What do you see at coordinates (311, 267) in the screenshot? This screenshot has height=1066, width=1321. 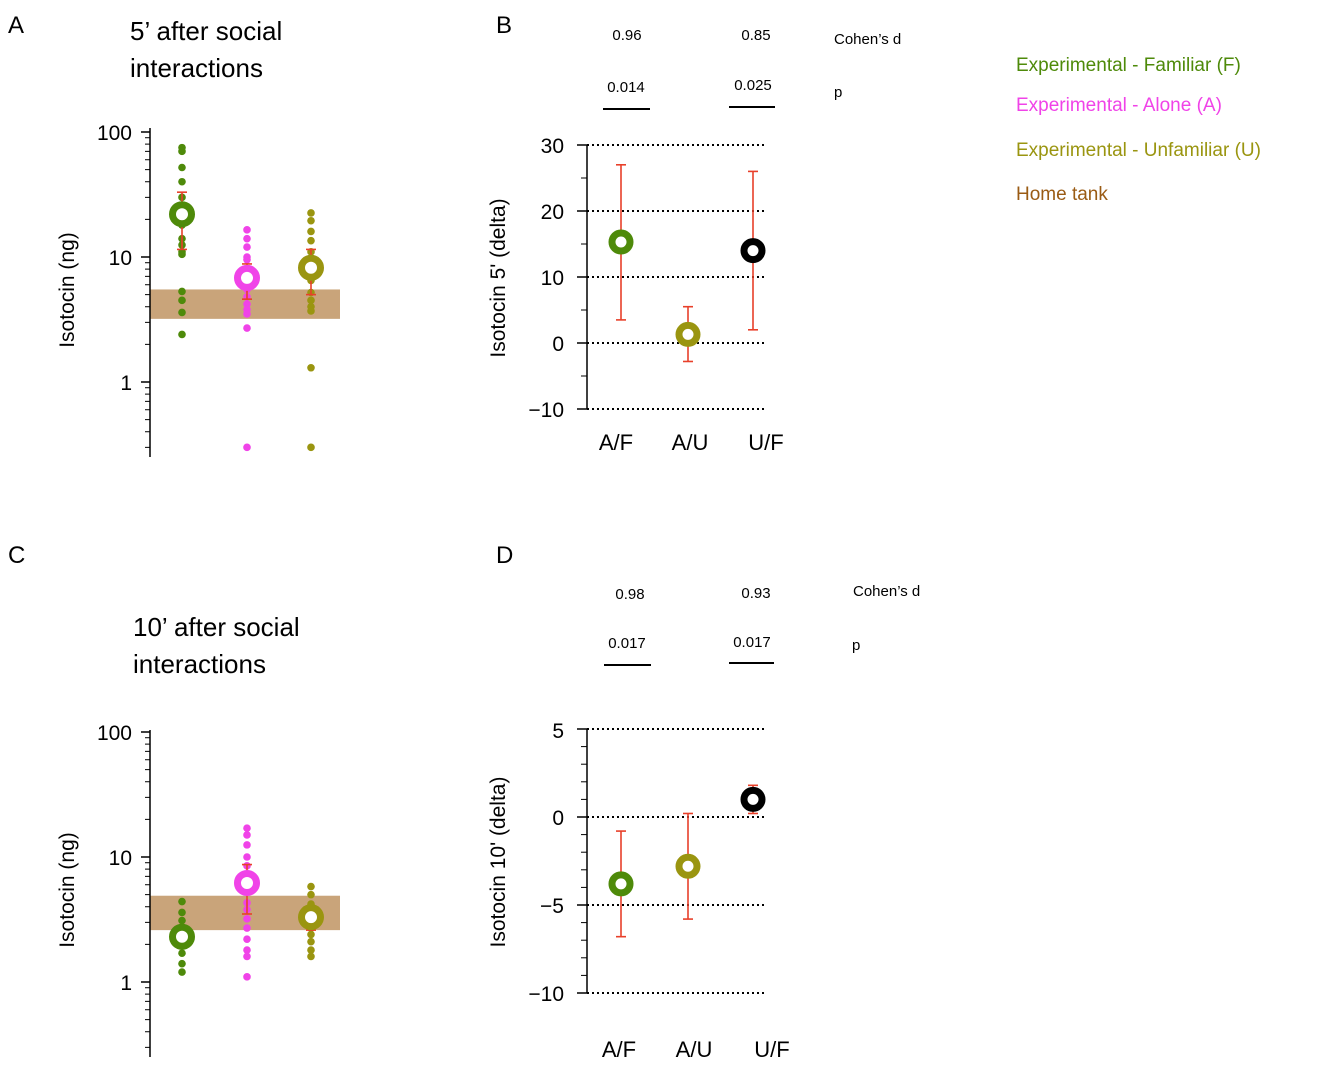 I see `panel-a-mean-marker-u` at bounding box center [311, 267].